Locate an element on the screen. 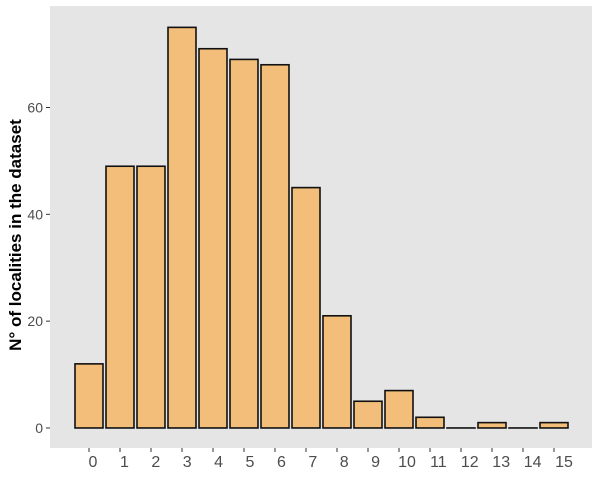  y-axis: 0 20 40 60 is located at coordinates (38, 267).